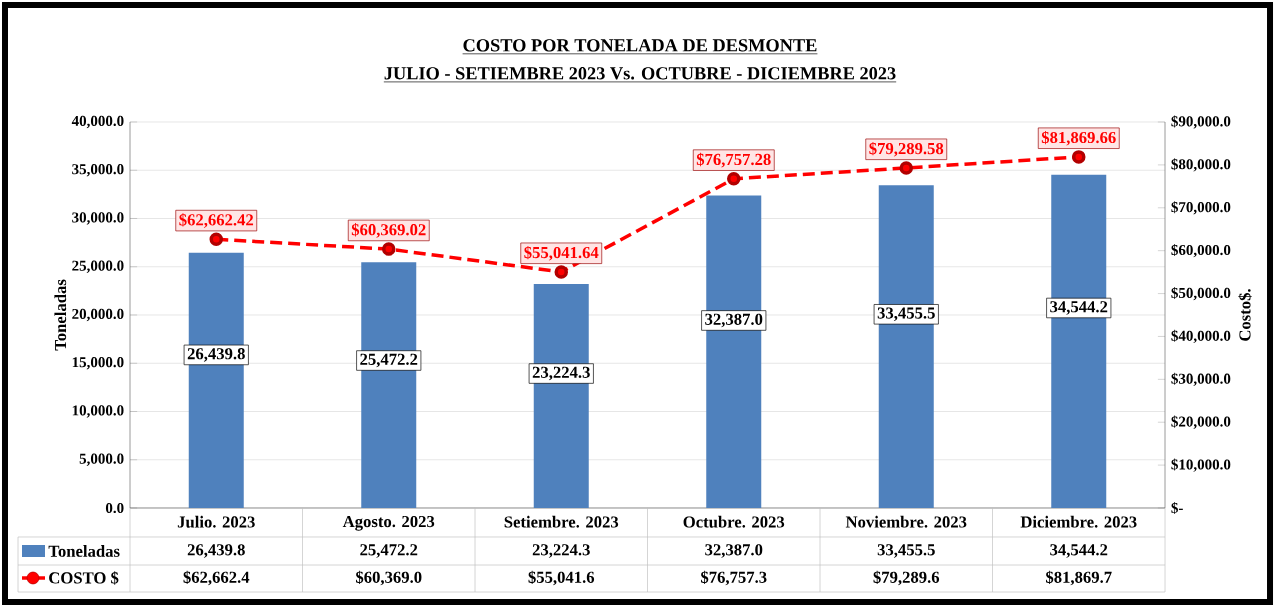  I want to click on y2-tick-label: $40,000.0, so click(1201, 336).